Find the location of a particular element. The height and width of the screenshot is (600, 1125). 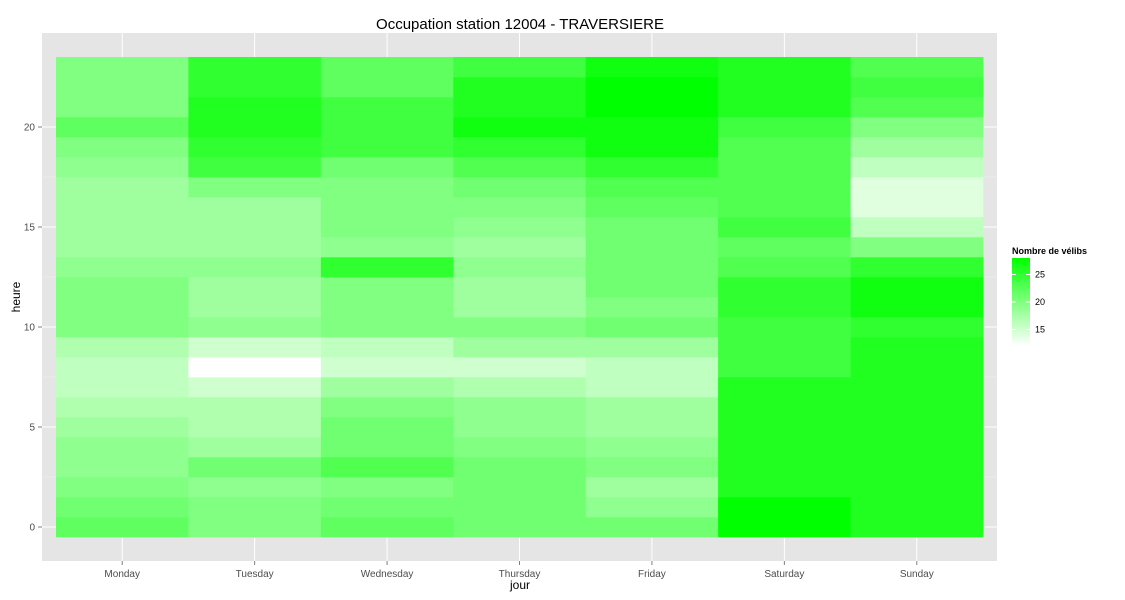

y-axis-title: heure is located at coordinates (16, 296).